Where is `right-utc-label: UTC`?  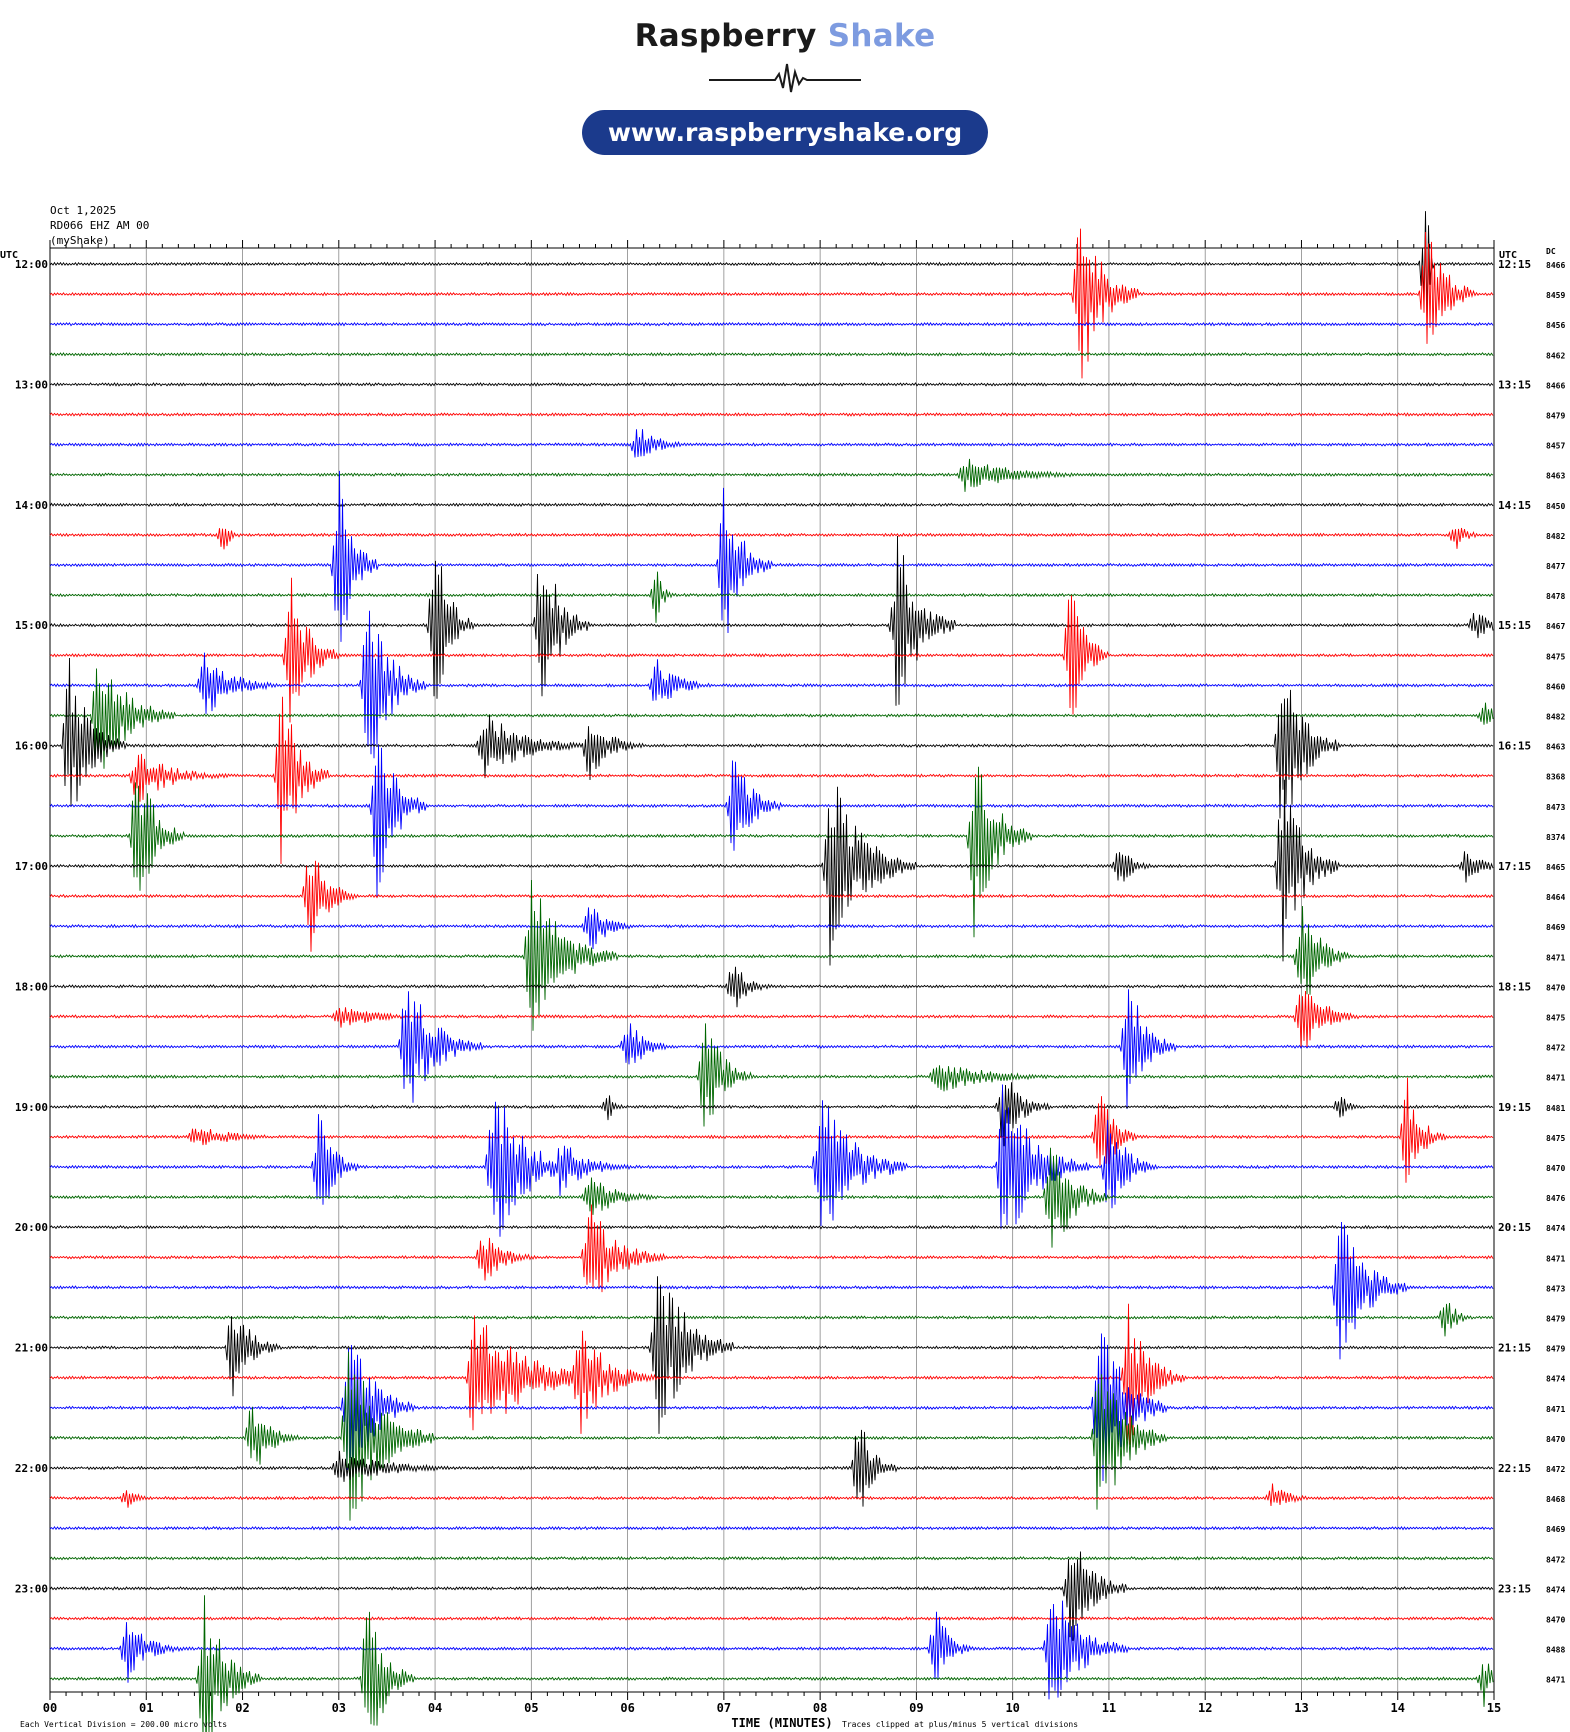
right-utc-label: UTC is located at coordinates (1508, 255).